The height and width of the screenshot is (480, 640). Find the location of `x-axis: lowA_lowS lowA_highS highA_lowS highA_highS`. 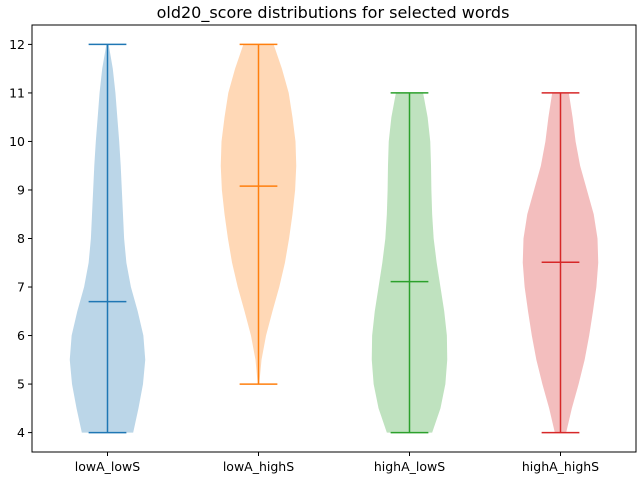

x-axis: lowA_lowS lowA_highS highA_lowS highA_highS is located at coordinates (337, 463).